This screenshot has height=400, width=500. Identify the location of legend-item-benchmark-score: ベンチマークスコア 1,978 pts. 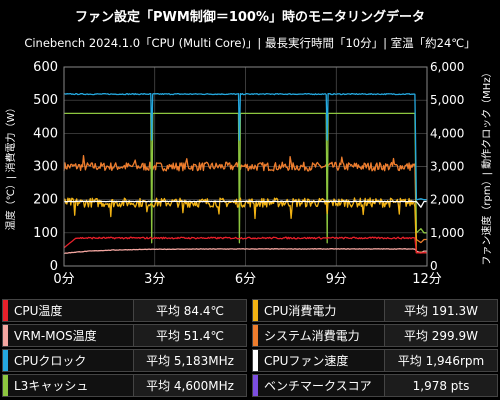
(375, 385).